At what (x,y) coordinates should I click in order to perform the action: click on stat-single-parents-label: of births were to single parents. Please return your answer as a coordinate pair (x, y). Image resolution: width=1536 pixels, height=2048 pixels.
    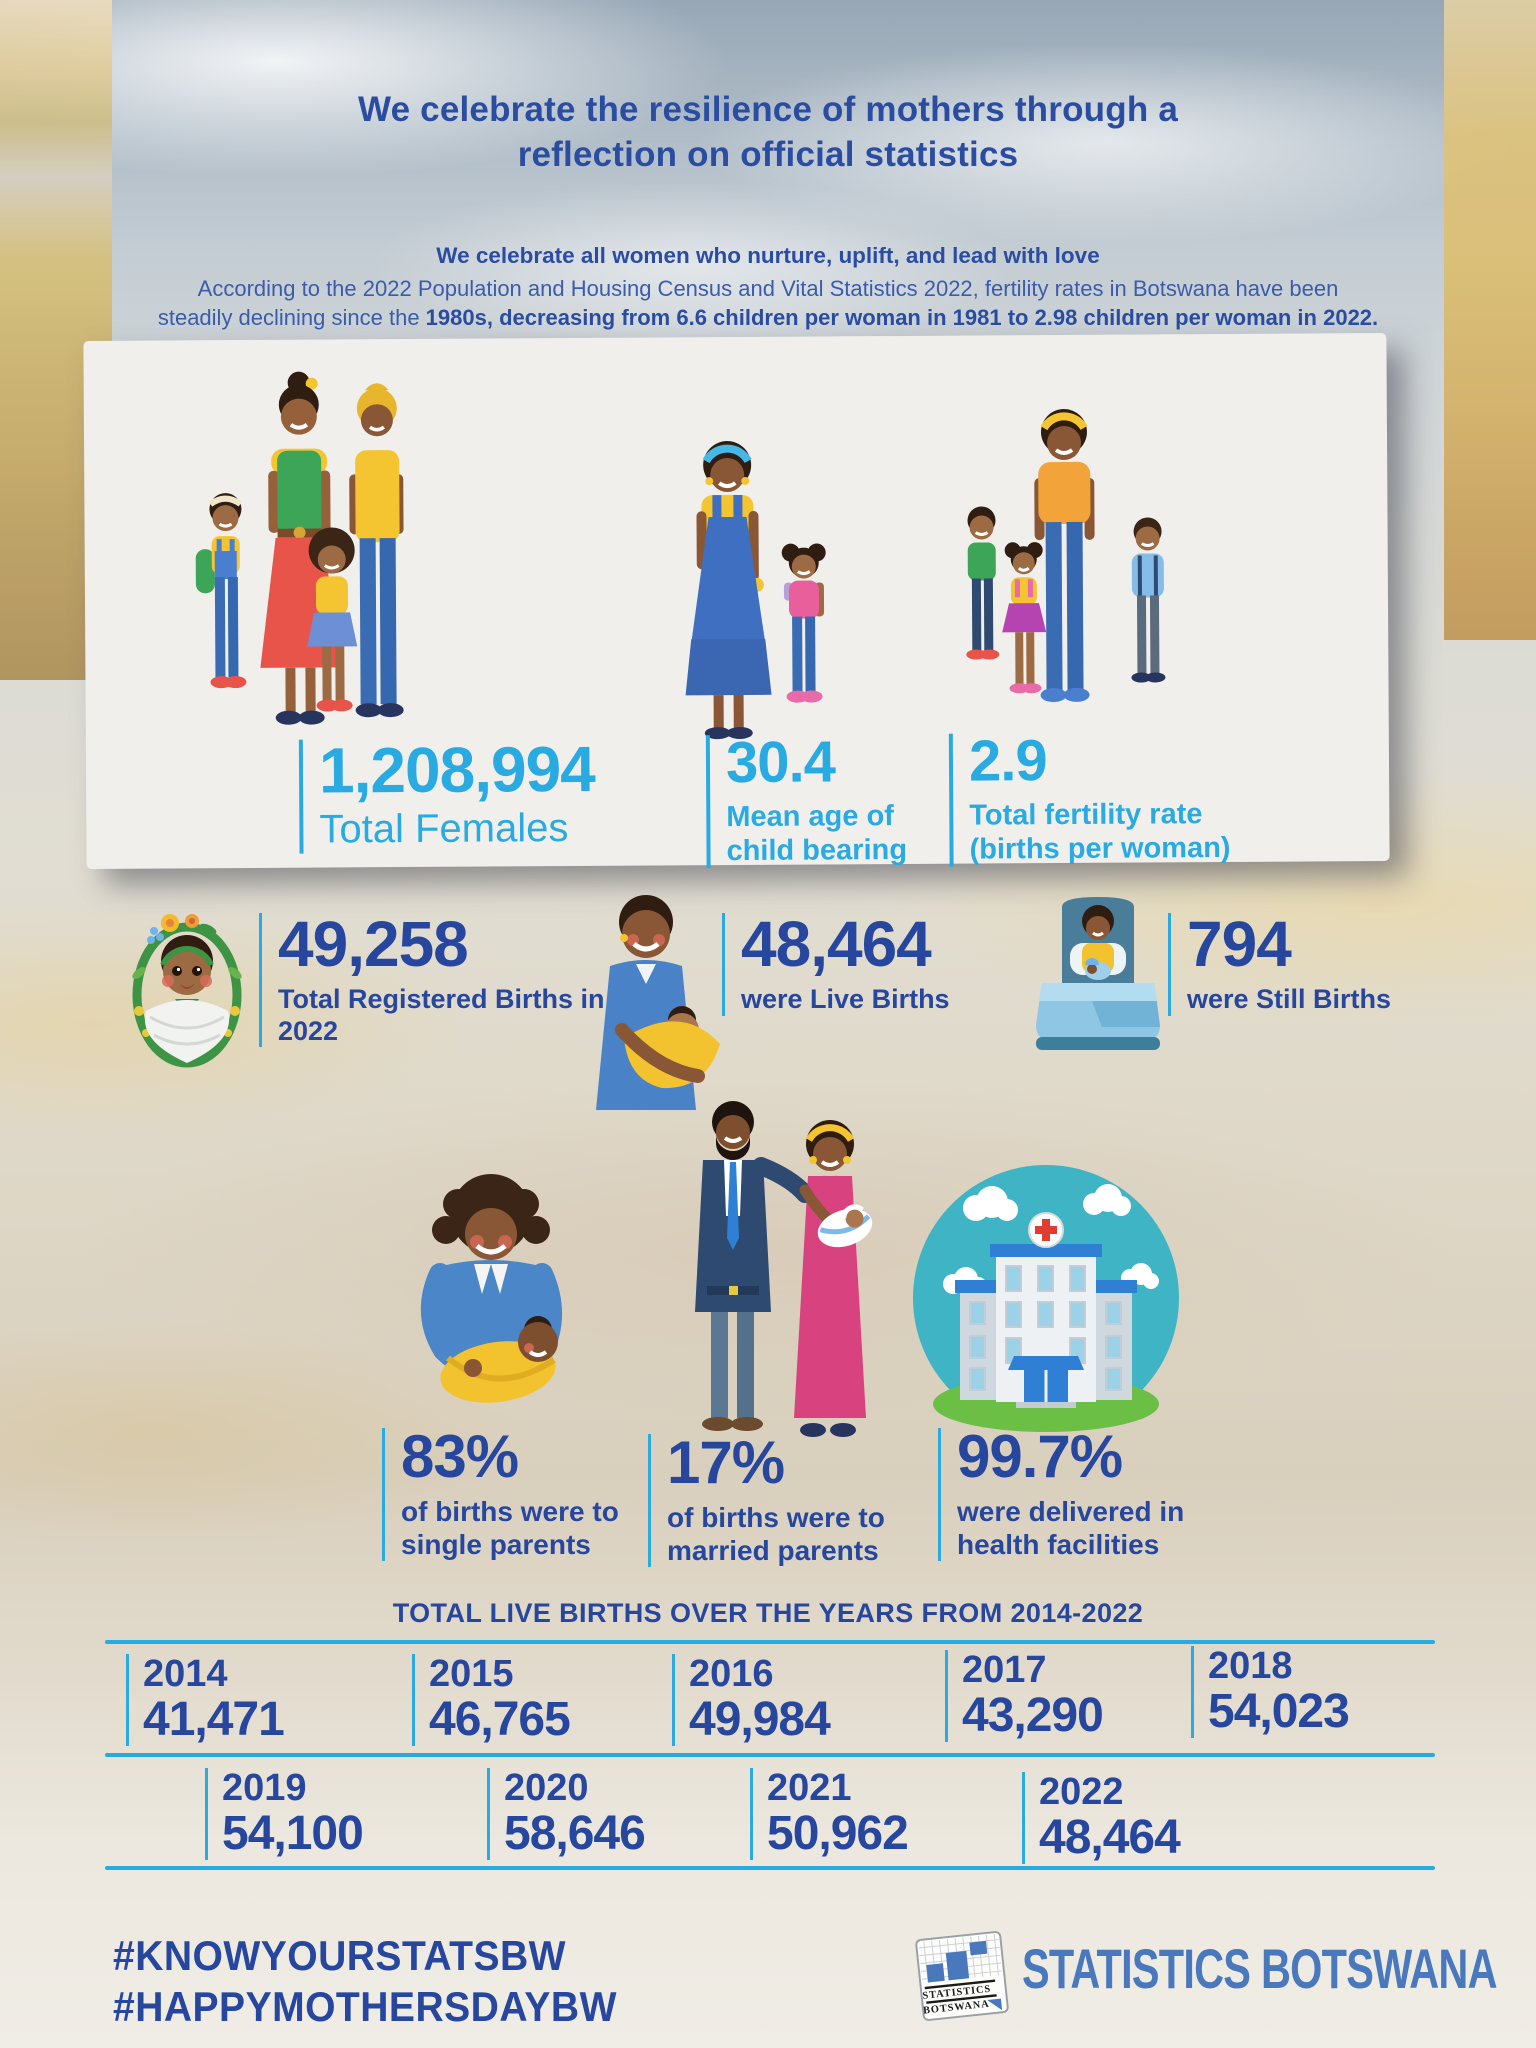
    Looking at the image, I should click on (510, 1527).